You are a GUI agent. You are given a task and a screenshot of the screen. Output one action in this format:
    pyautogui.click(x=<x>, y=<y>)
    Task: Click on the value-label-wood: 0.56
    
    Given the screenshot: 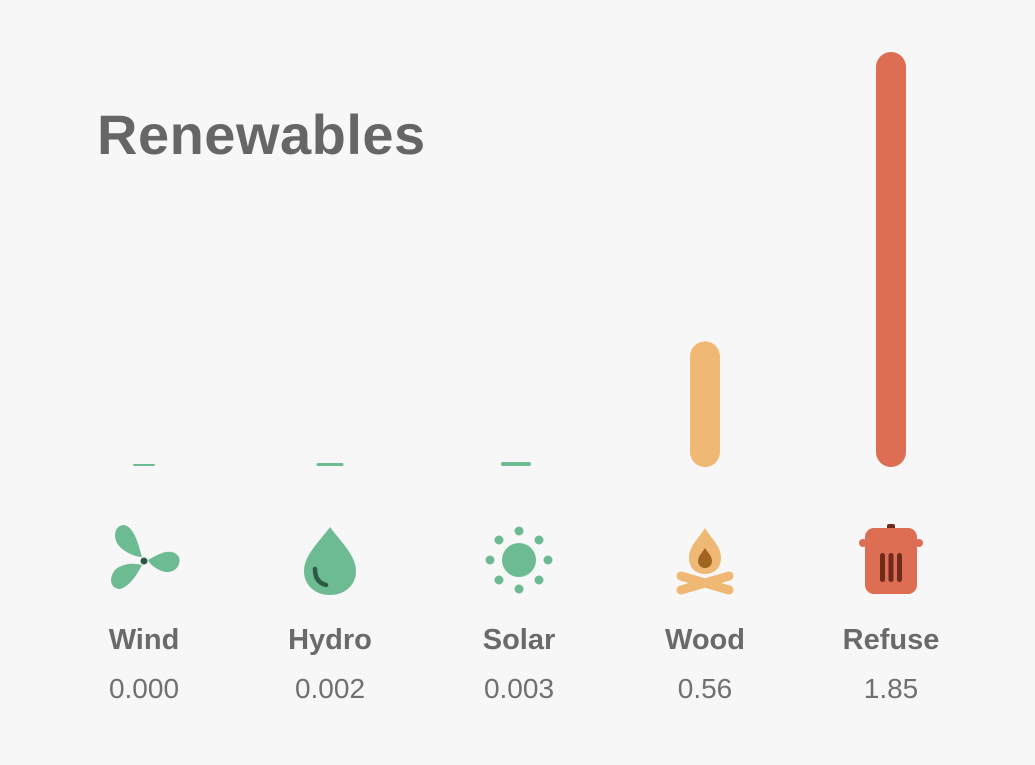 What is the action you would take?
    pyautogui.click(x=705, y=688)
    